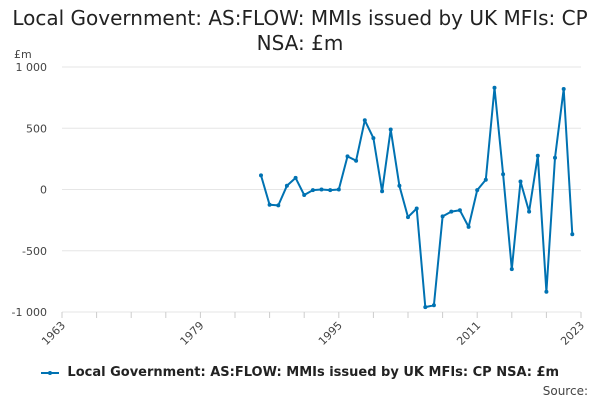 The width and height of the screenshot is (600, 400). What do you see at coordinates (192, 333) in the screenshot?
I see `x-tick-label: 1979` at bounding box center [192, 333].